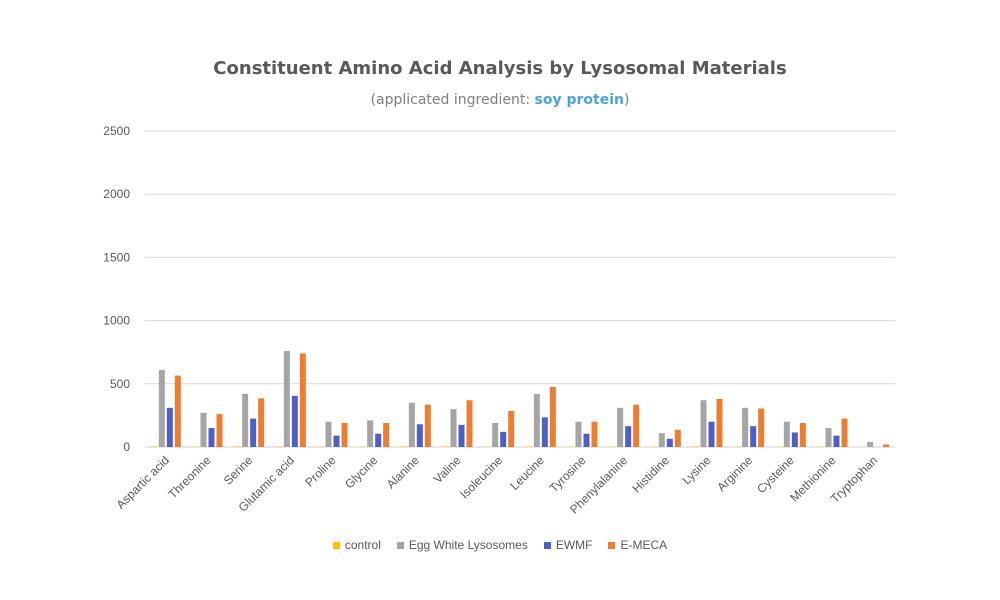 The width and height of the screenshot is (1000, 600). I want to click on legend-item: EWMF, so click(568, 545).